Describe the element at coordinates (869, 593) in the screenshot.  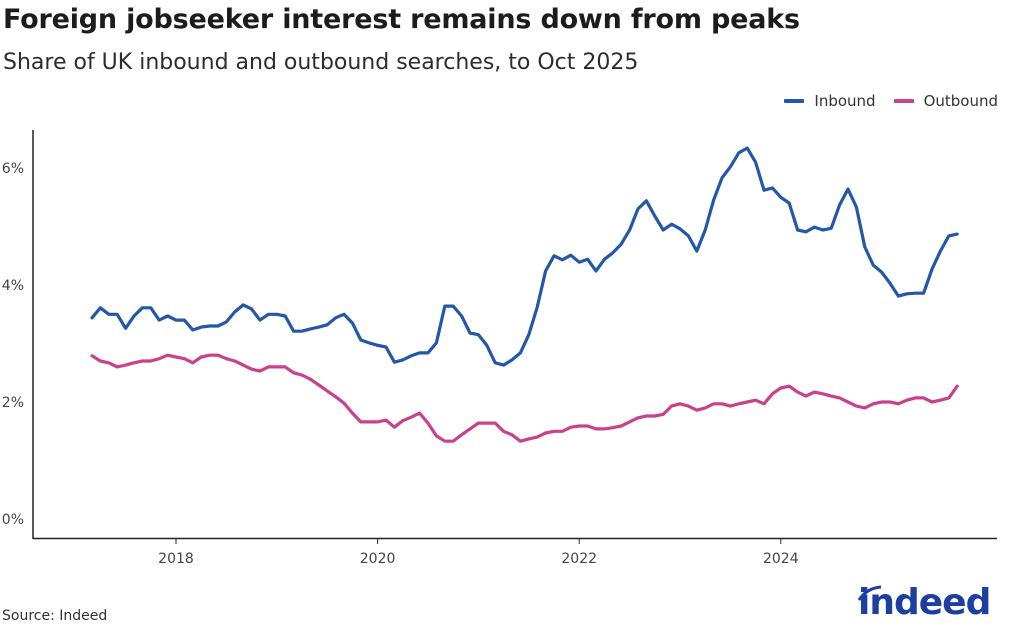
I see `indeed-logo-arc` at that location.